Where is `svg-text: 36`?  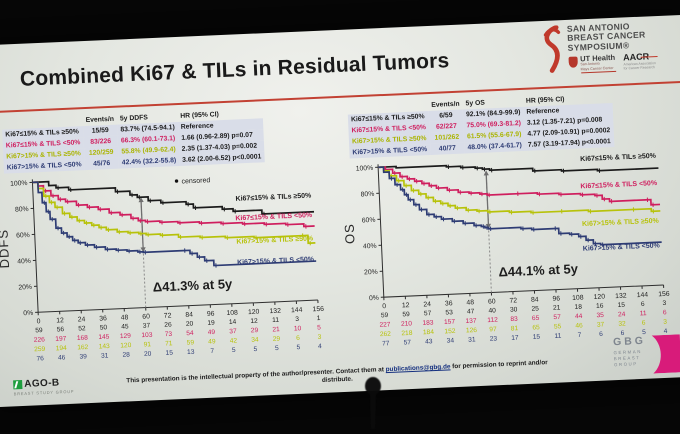 svg-text: 36 is located at coordinates (103, 318).